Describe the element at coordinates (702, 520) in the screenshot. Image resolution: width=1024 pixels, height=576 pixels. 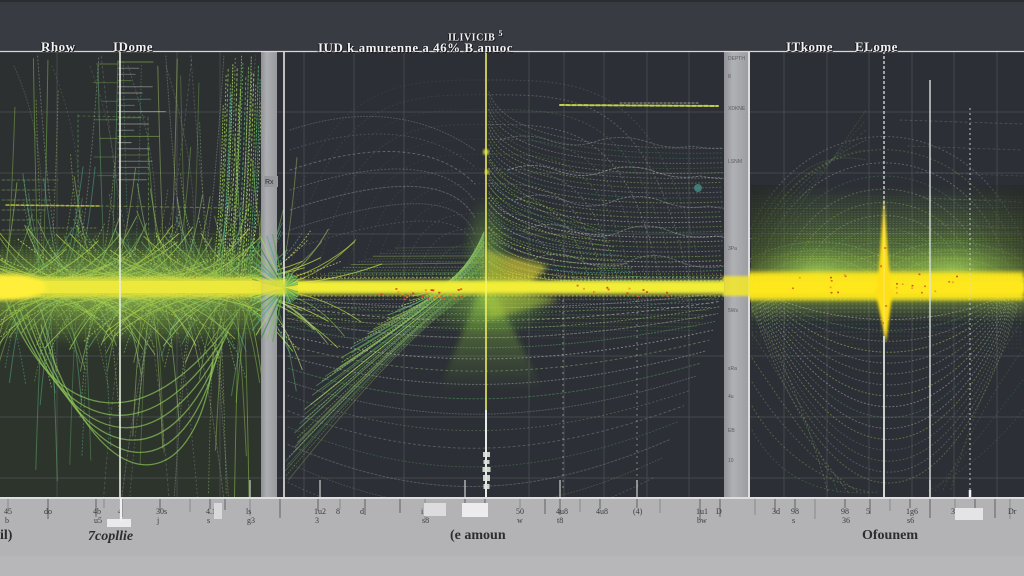
I see `svg-text: bw` at that location.